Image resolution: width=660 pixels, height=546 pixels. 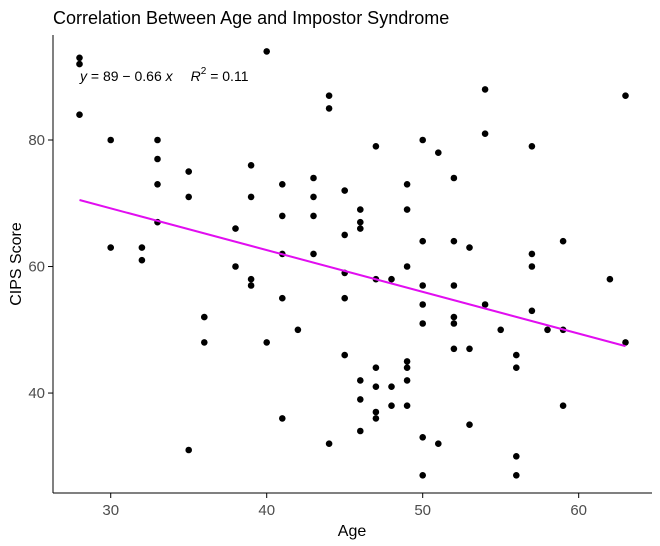 What do you see at coordinates (227, 76) in the screenshot?
I see `r-squared-value: = 0.11` at bounding box center [227, 76].